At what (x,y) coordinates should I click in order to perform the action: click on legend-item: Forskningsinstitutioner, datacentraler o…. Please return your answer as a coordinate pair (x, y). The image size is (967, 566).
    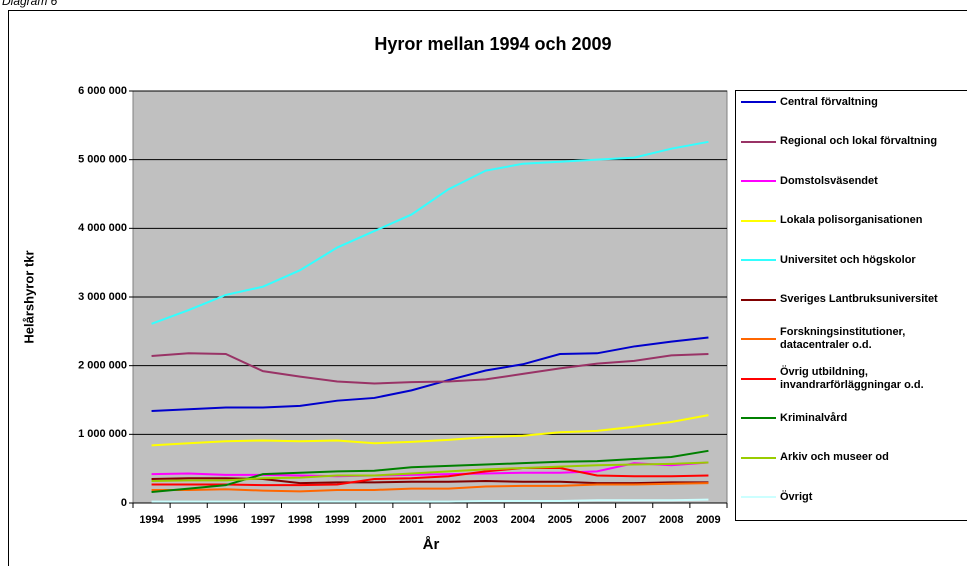
    Looking at the image, I should click on (854, 339).